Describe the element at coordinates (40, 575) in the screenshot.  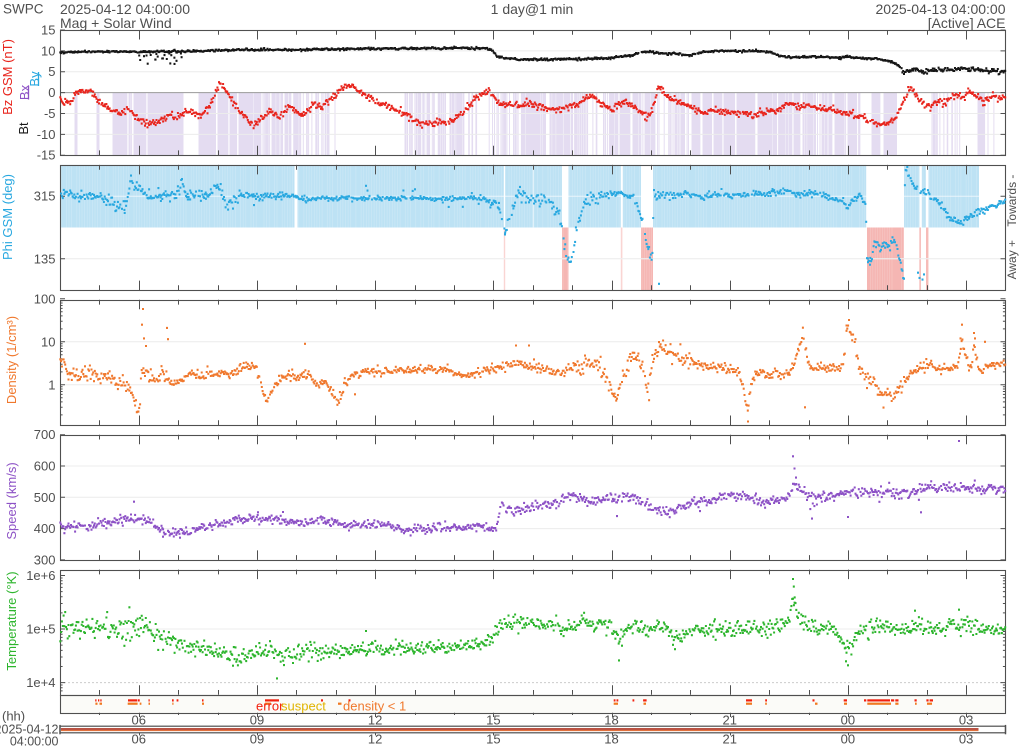
I see `svg-text: 1e+6` at that location.